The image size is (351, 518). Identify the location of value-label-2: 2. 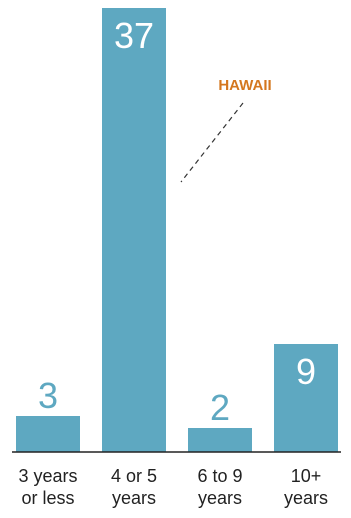
(220, 407).